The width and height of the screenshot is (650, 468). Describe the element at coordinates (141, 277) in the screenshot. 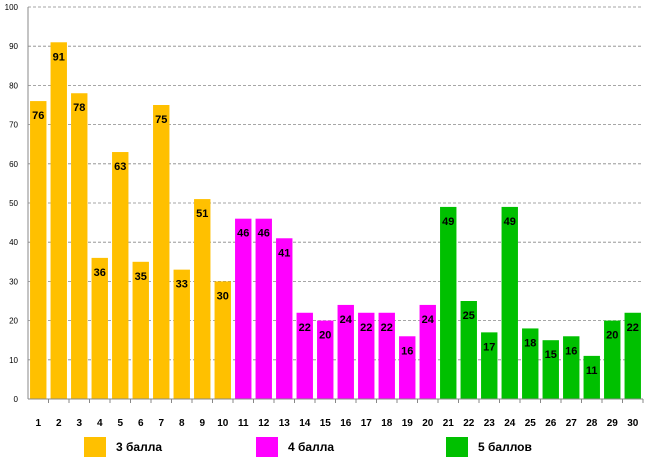

I see `data-label: 35` at that location.